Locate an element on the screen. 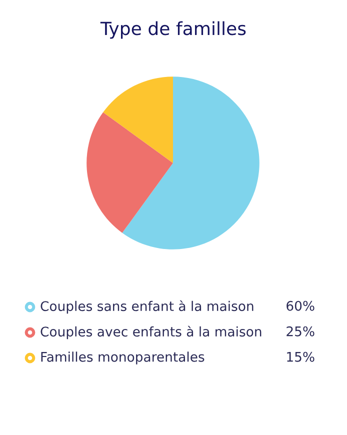  chart-title: Type de familles is located at coordinates (173, 30).